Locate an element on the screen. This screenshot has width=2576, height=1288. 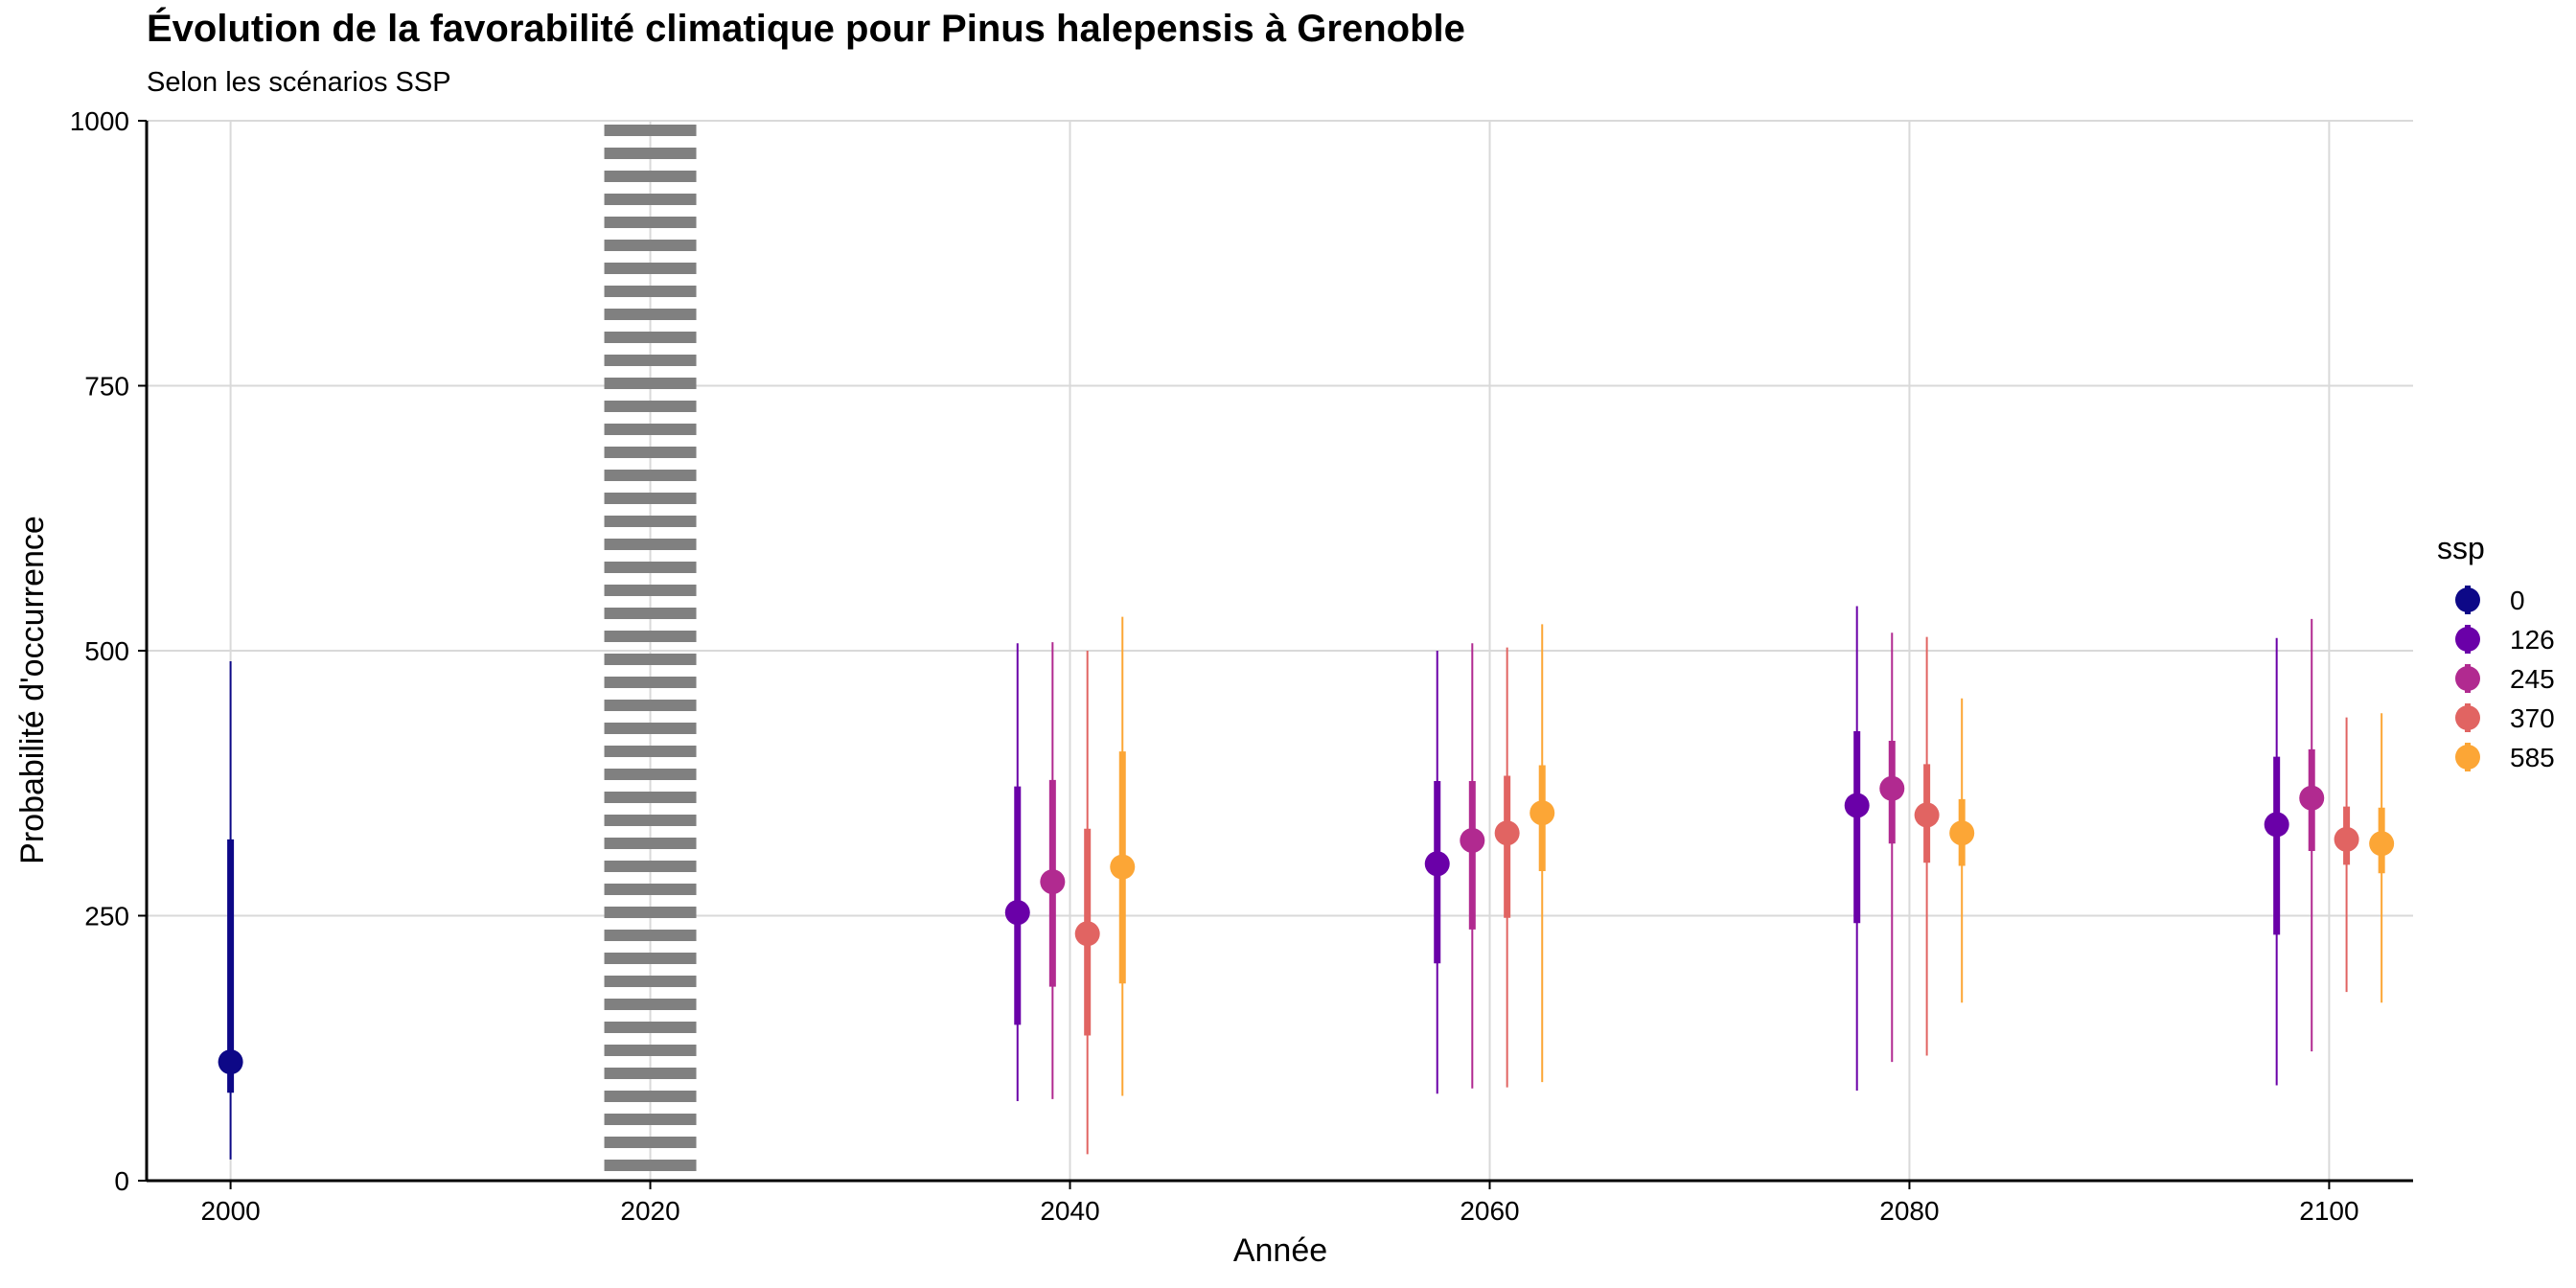
y-tick-label: 250 is located at coordinates (106, 917).